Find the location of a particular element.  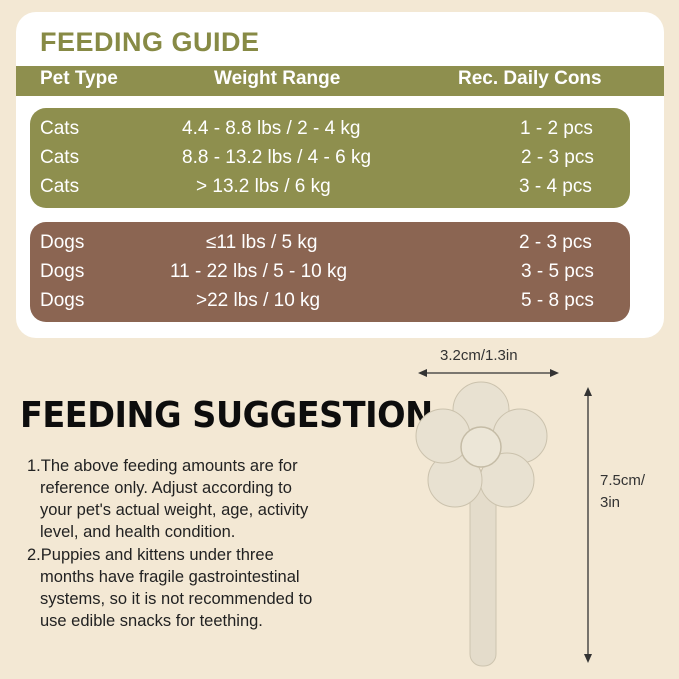

table-cell-weight: > 13.2 lbs / 6 kg is located at coordinates (263, 186).